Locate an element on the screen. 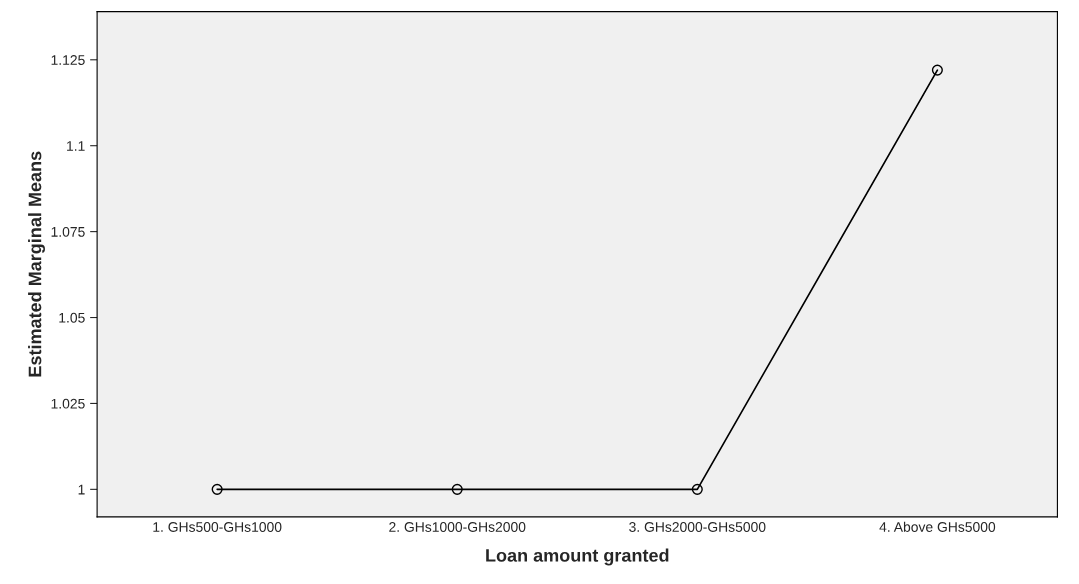  y-tick-label: 1.05 is located at coordinates (72, 317).